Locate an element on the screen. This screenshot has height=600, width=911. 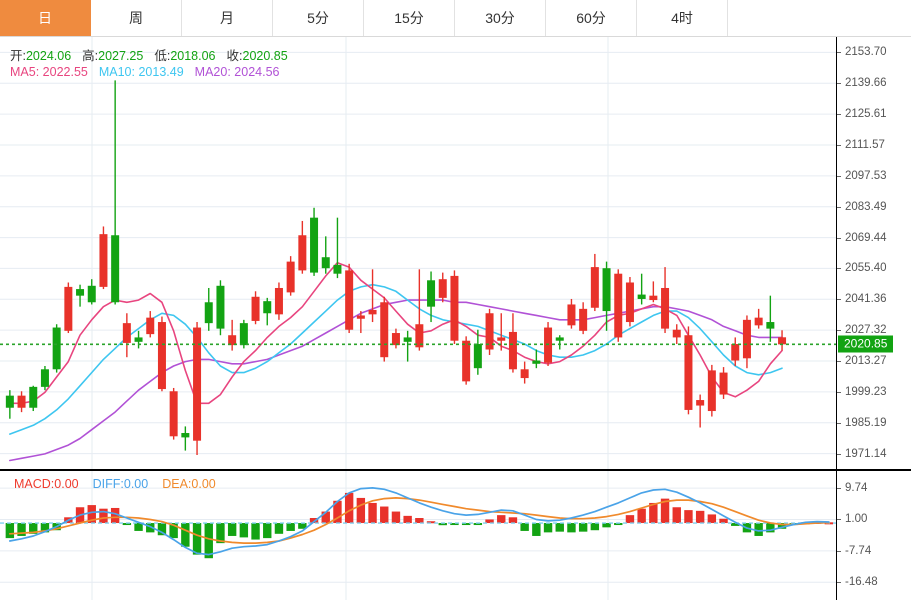
macd-axis-tick: 9.74 is located at coordinates (852, 488).